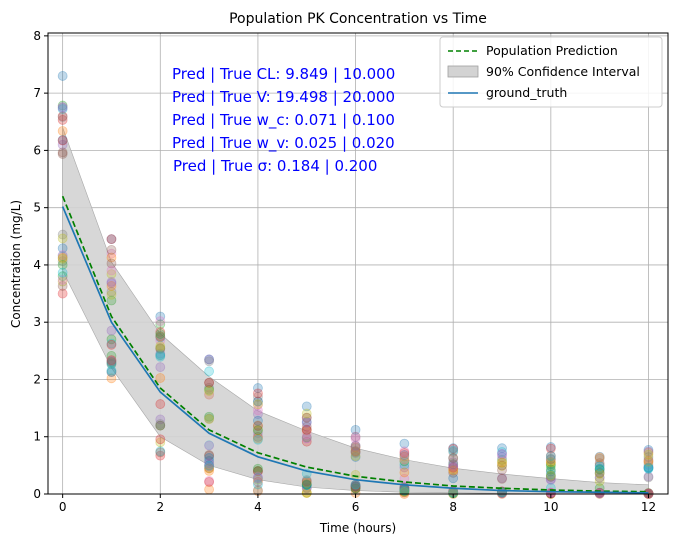  Describe the element at coordinates (356, 507) in the screenshot. I see `x-tick-label: 6` at that location.